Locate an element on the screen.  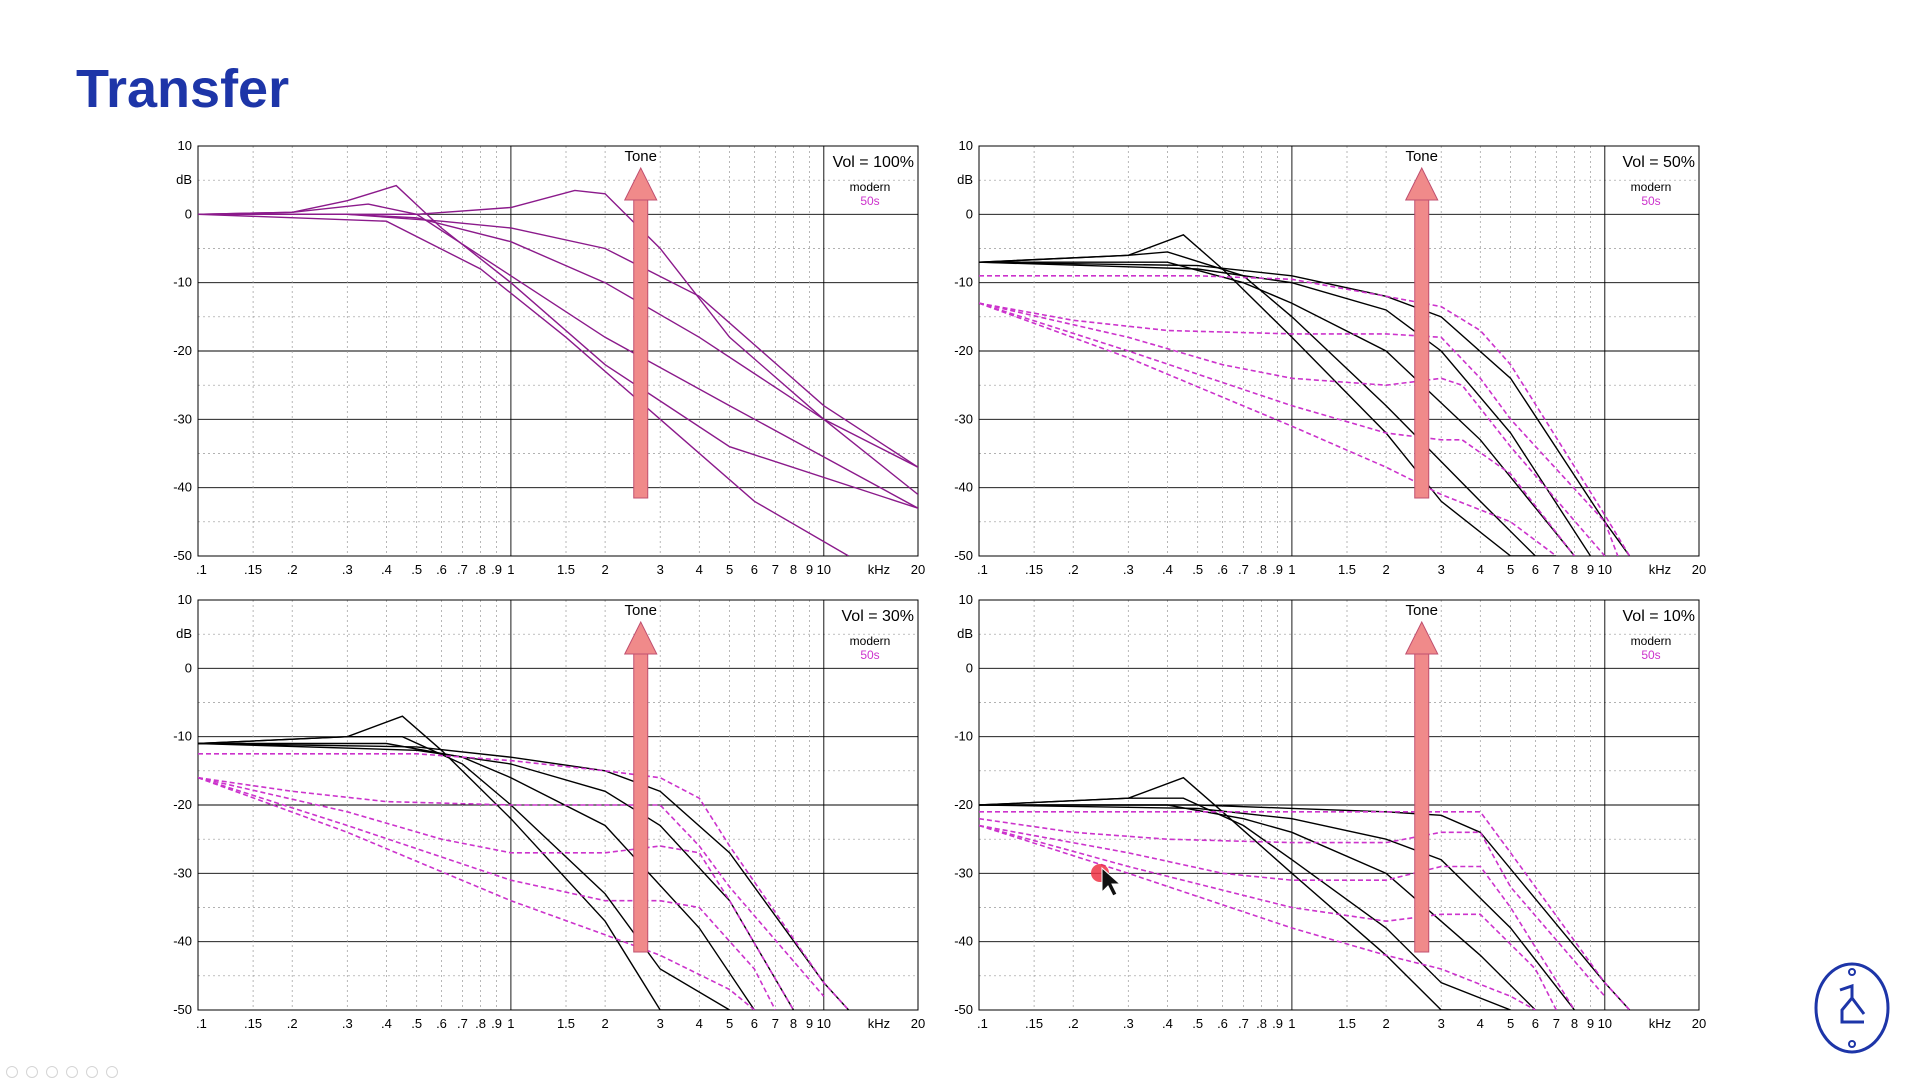
x-tick-label: .5 is located at coordinates (1197, 1023).